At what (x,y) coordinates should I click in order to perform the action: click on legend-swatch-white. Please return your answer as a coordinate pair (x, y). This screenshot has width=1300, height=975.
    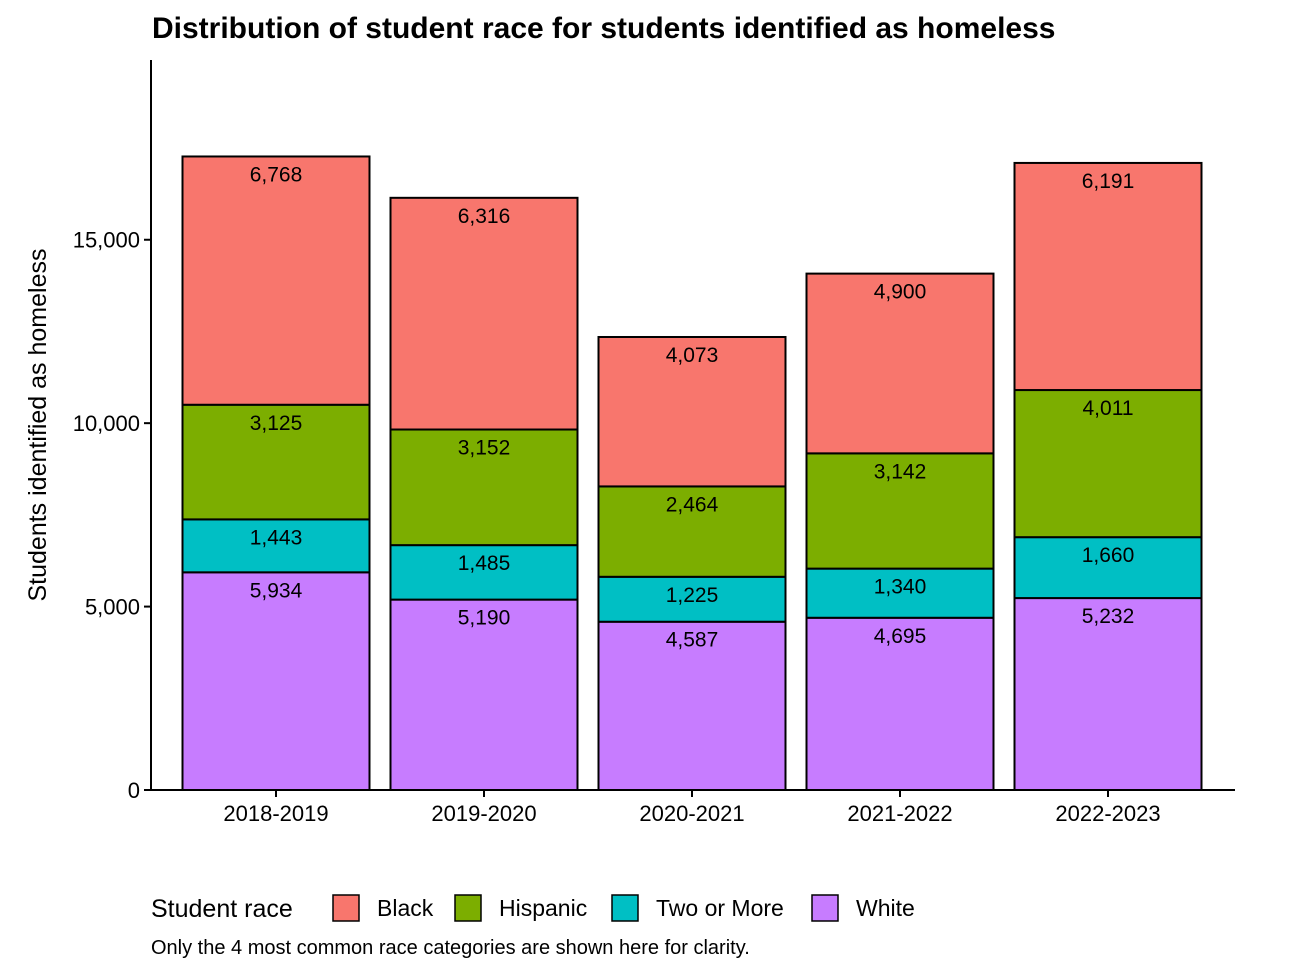
    Looking at the image, I should click on (825, 908).